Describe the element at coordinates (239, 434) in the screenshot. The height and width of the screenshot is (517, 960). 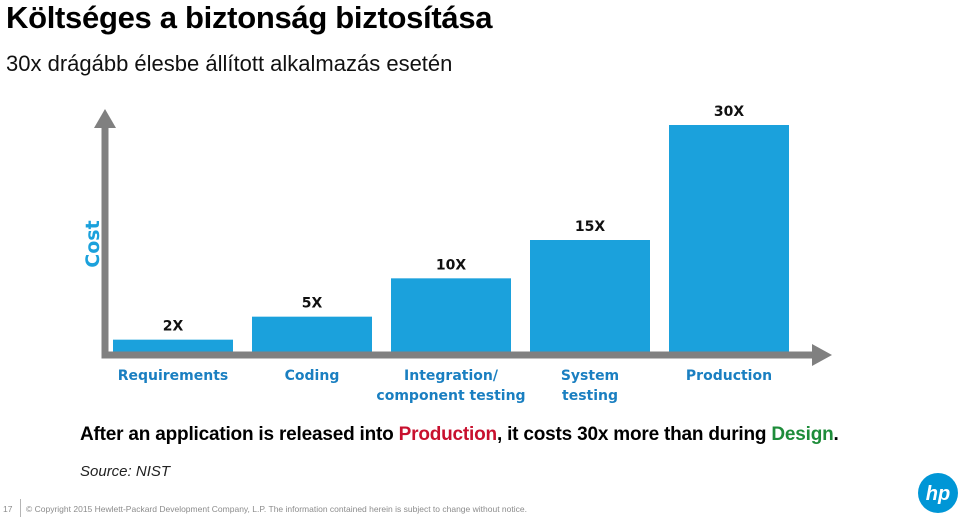
I see `caption-text-1: After an application is released into` at that location.